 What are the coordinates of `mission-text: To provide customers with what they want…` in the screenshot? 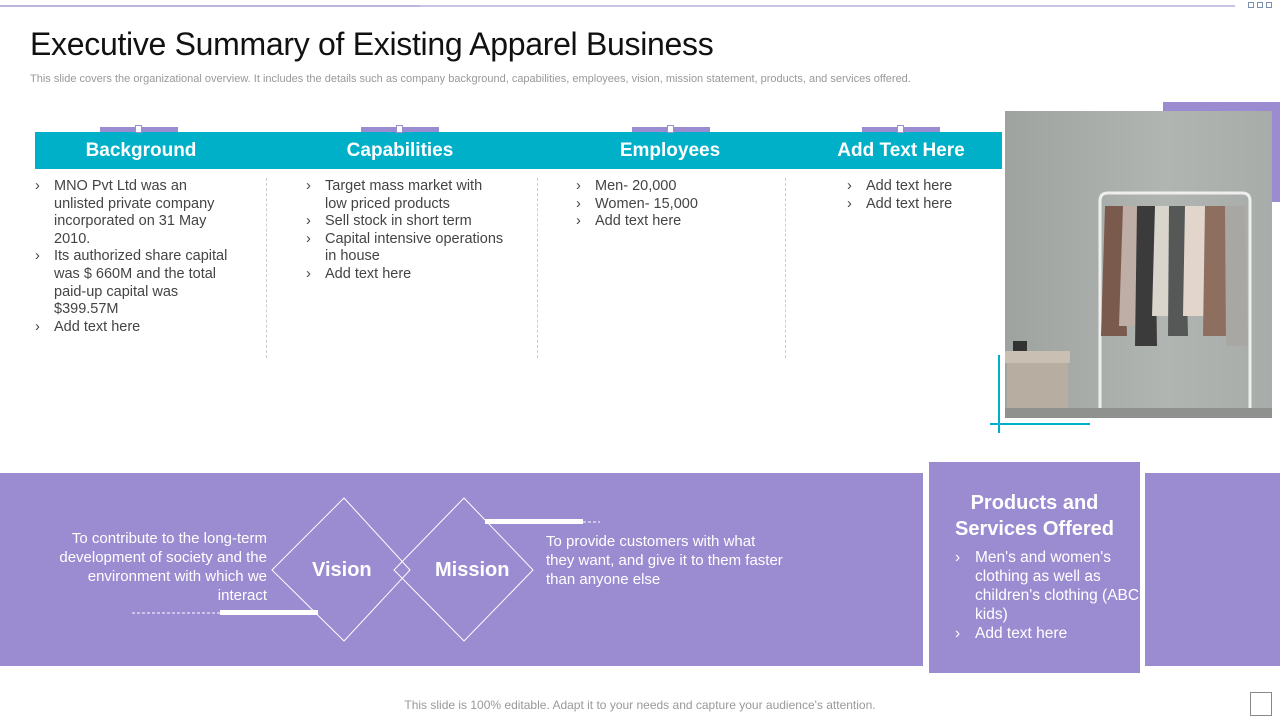 It's located at (664, 560).